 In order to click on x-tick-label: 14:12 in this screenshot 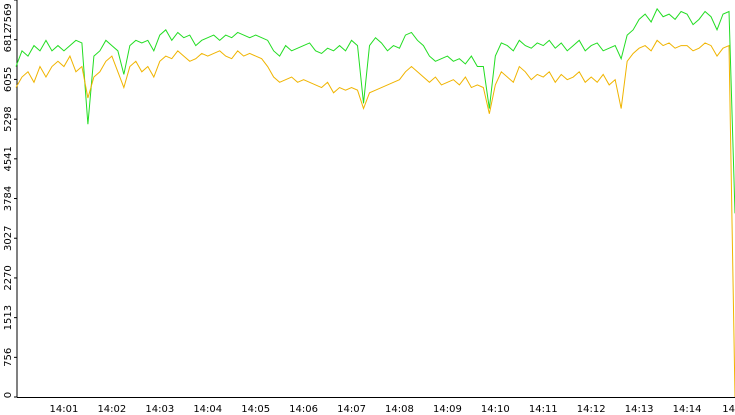, I will do `click(591, 409)`.